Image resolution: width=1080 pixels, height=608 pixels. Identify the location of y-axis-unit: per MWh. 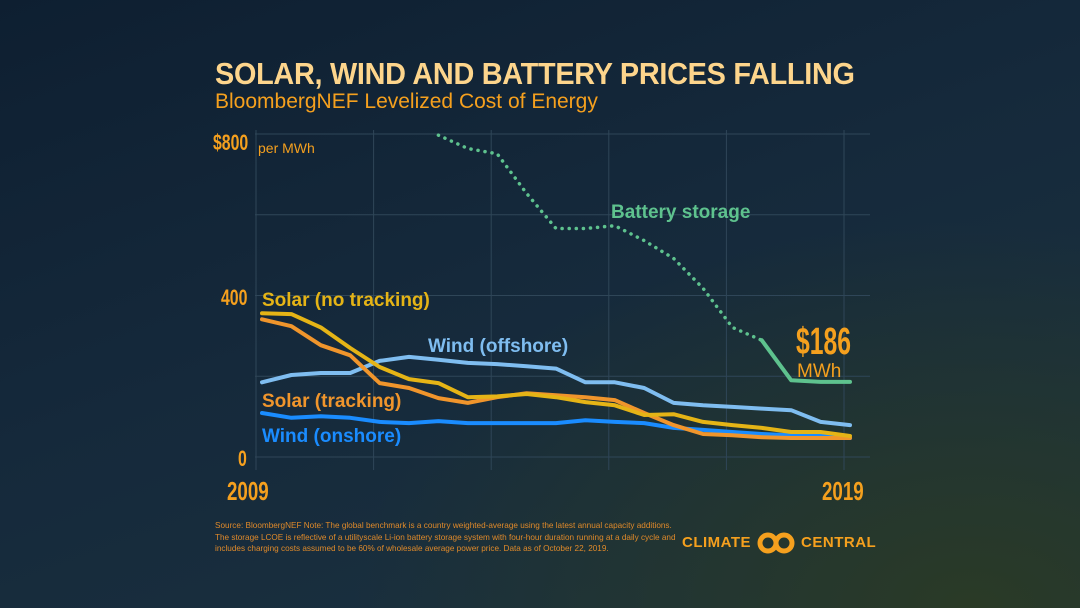
(286, 148).